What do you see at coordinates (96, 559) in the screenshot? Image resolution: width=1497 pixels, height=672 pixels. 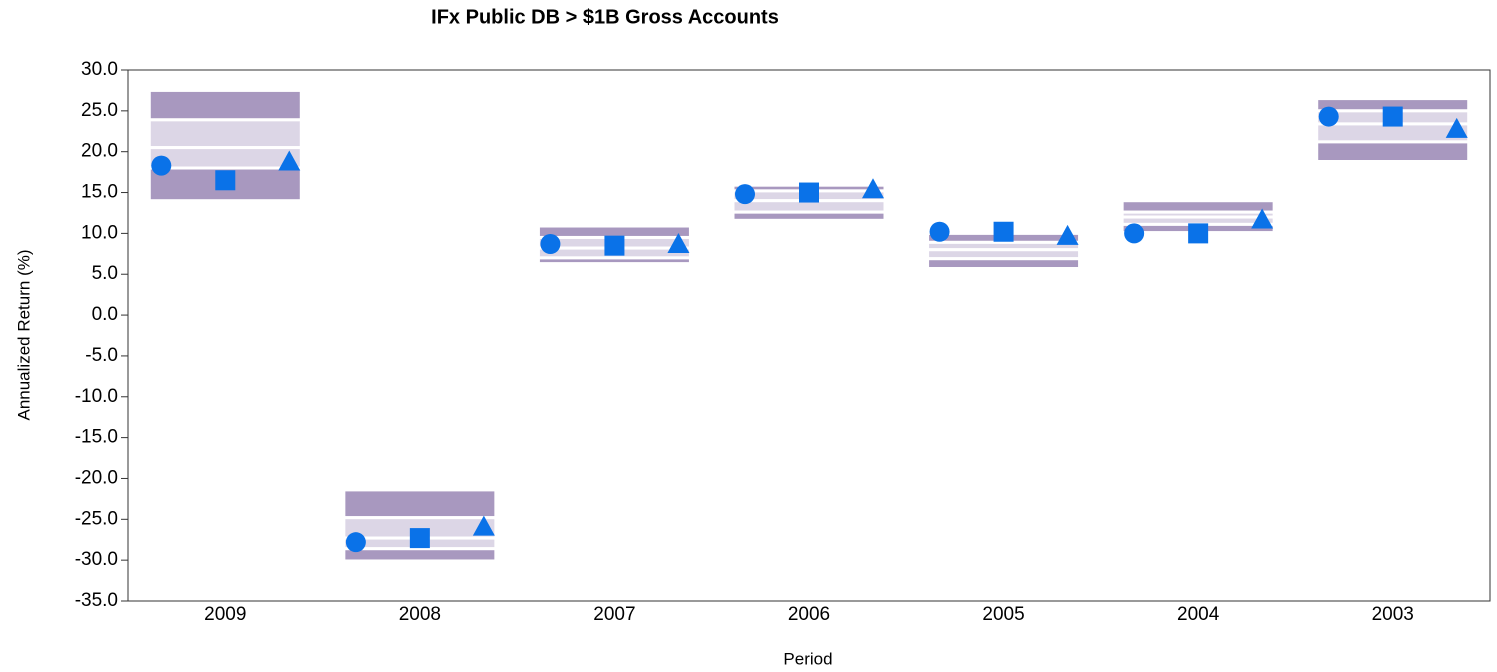 I see `y-tick-label: -30.0` at bounding box center [96, 559].